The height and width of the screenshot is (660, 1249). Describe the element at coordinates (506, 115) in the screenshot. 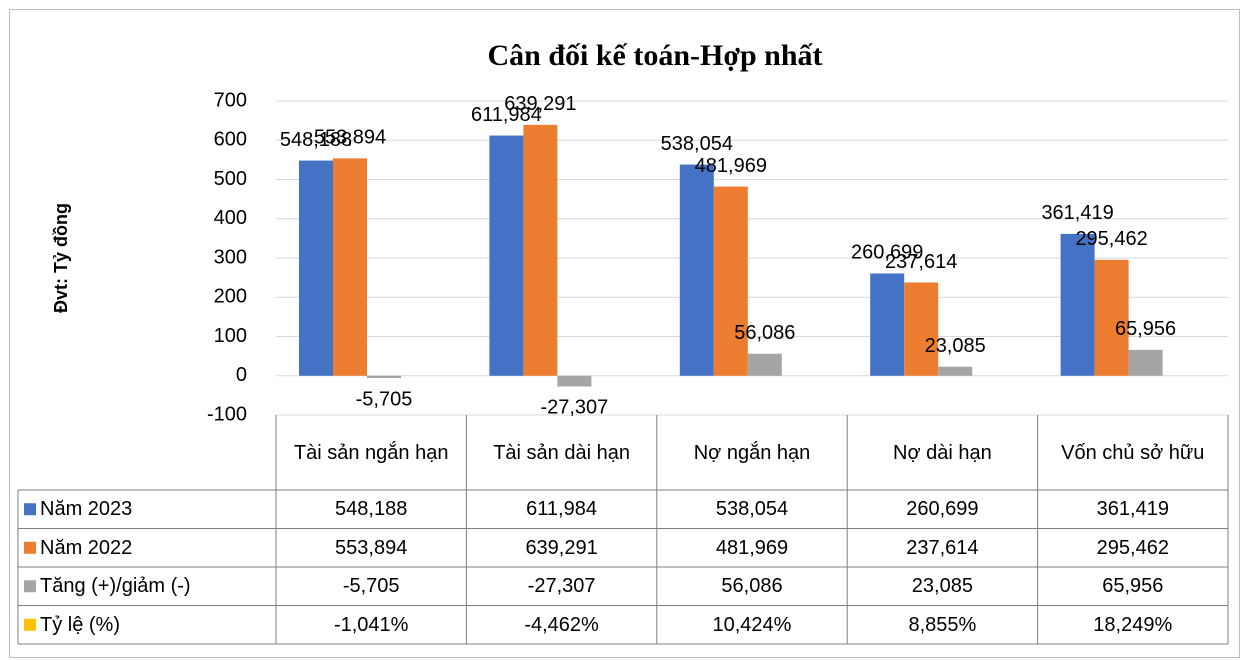

I see `data-label: 611,984` at that location.